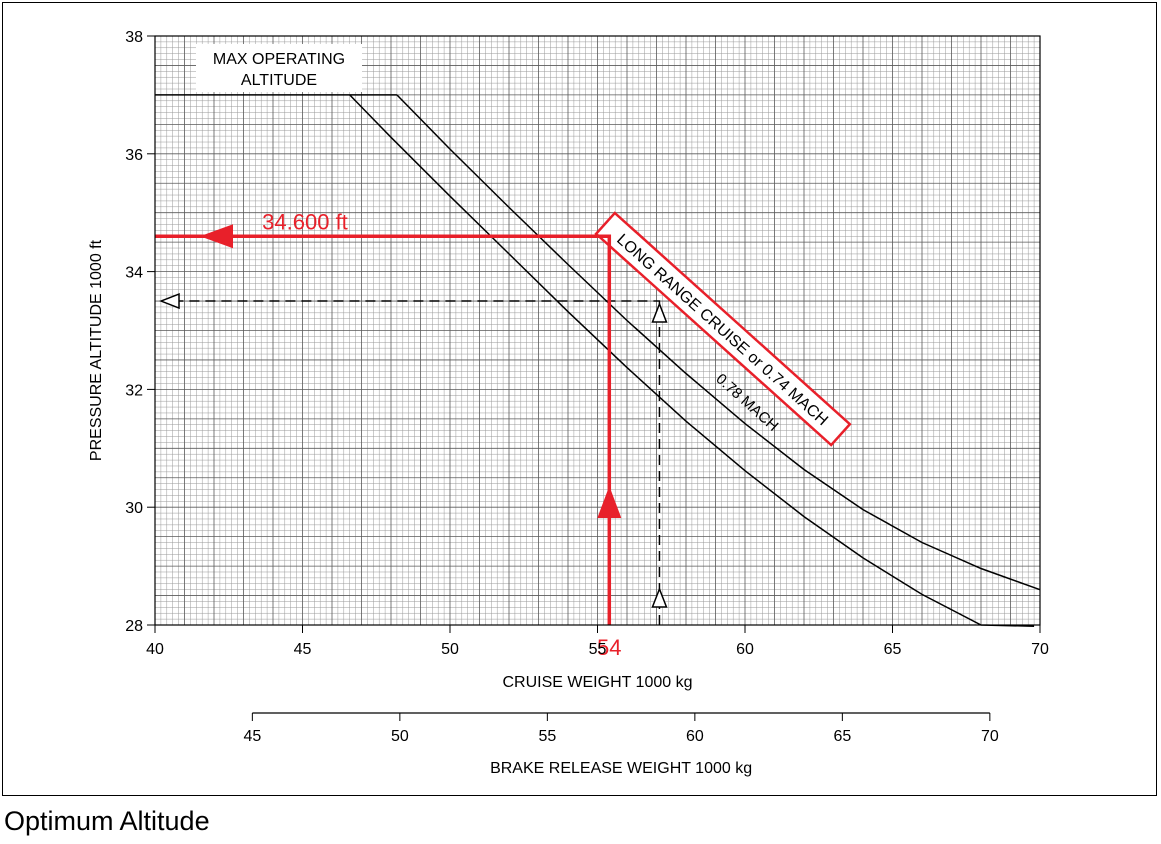 The width and height of the screenshot is (1161, 844). What do you see at coordinates (609, 502) in the screenshot?
I see `red-arrow-up` at bounding box center [609, 502].